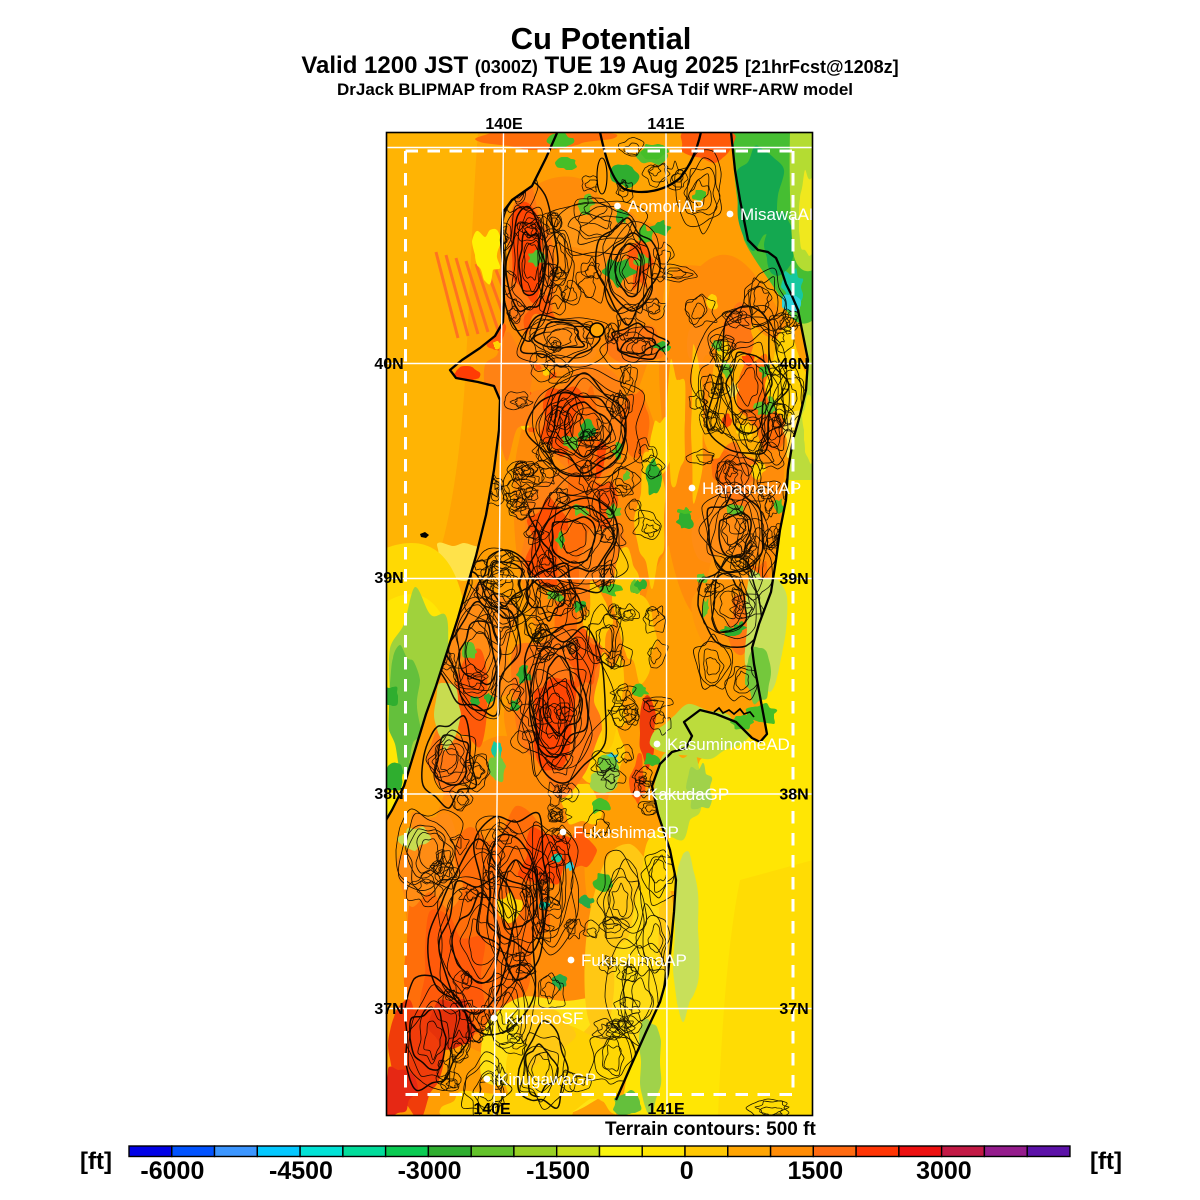 The height and width of the screenshot is (1200, 1200). I want to click on svg-text: KinugawaGP, so click(546, 1079).